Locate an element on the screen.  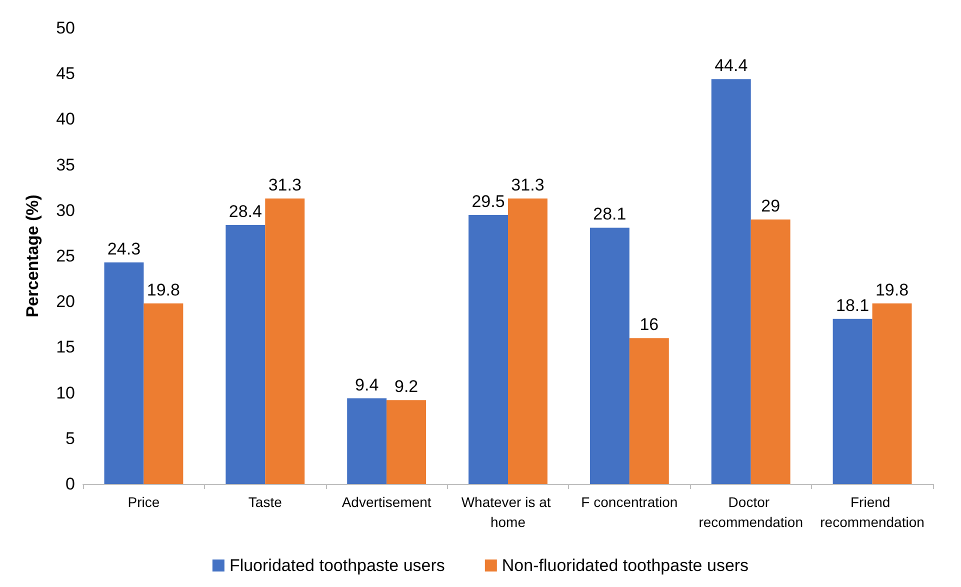
y-tick-label: 40 is located at coordinates (65, 119).